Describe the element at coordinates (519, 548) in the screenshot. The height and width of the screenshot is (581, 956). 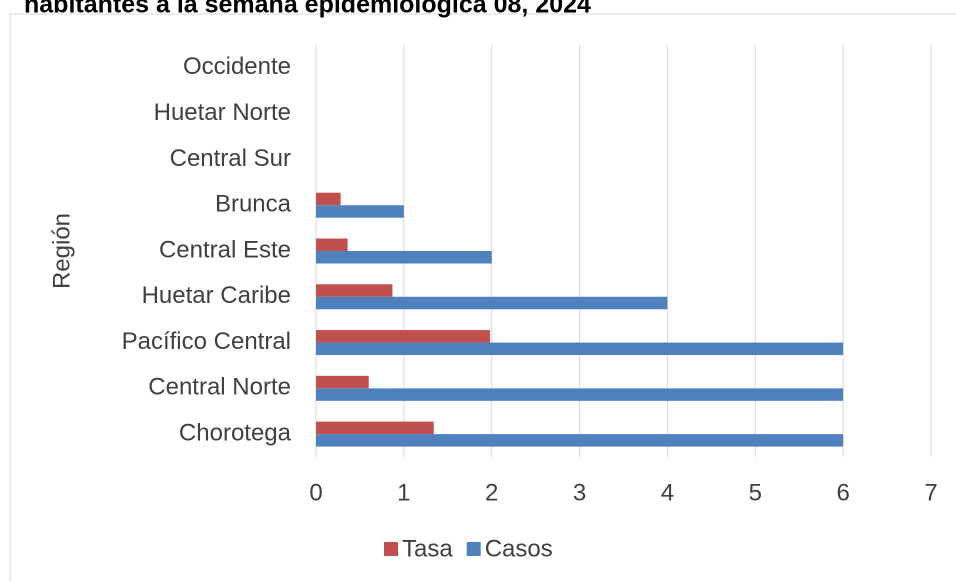
I see `legend-label: Casos` at that location.